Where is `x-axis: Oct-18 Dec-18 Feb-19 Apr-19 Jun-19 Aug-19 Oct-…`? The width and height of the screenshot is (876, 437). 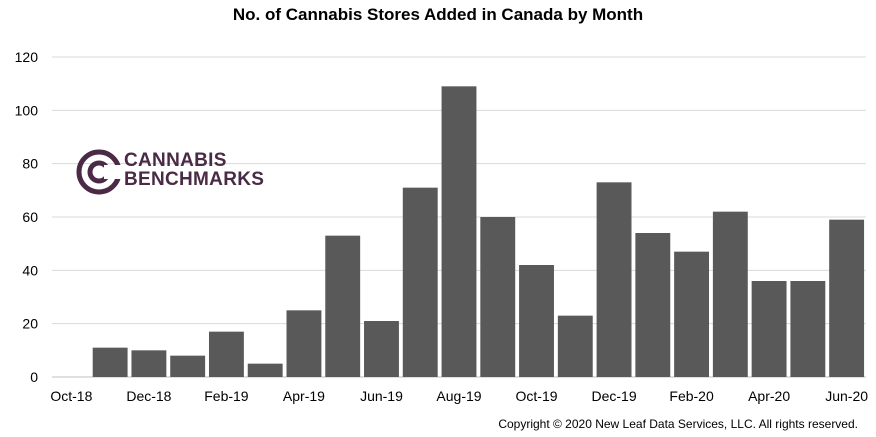
x-axis: Oct-18 Dec-18 Feb-19 Apr-19 Jun-19 Aug-19 Oct-… is located at coordinates (459, 396).